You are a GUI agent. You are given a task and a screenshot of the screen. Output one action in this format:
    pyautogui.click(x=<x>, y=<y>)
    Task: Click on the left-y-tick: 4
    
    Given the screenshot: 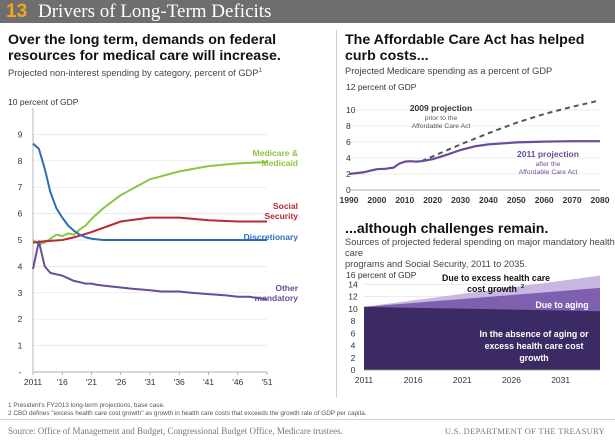 What is the action you would take?
    pyautogui.click(x=20, y=266)
    